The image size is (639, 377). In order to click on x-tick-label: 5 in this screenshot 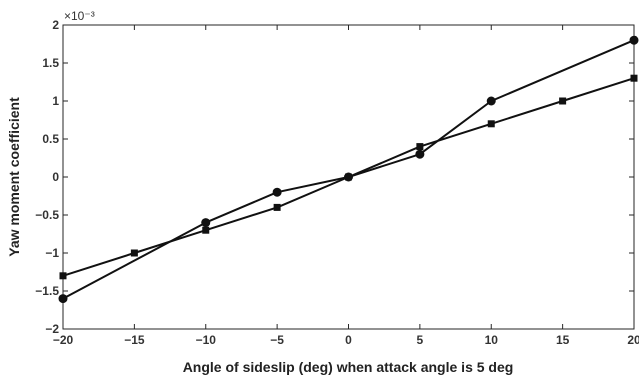, I will do `click(420, 340)`.